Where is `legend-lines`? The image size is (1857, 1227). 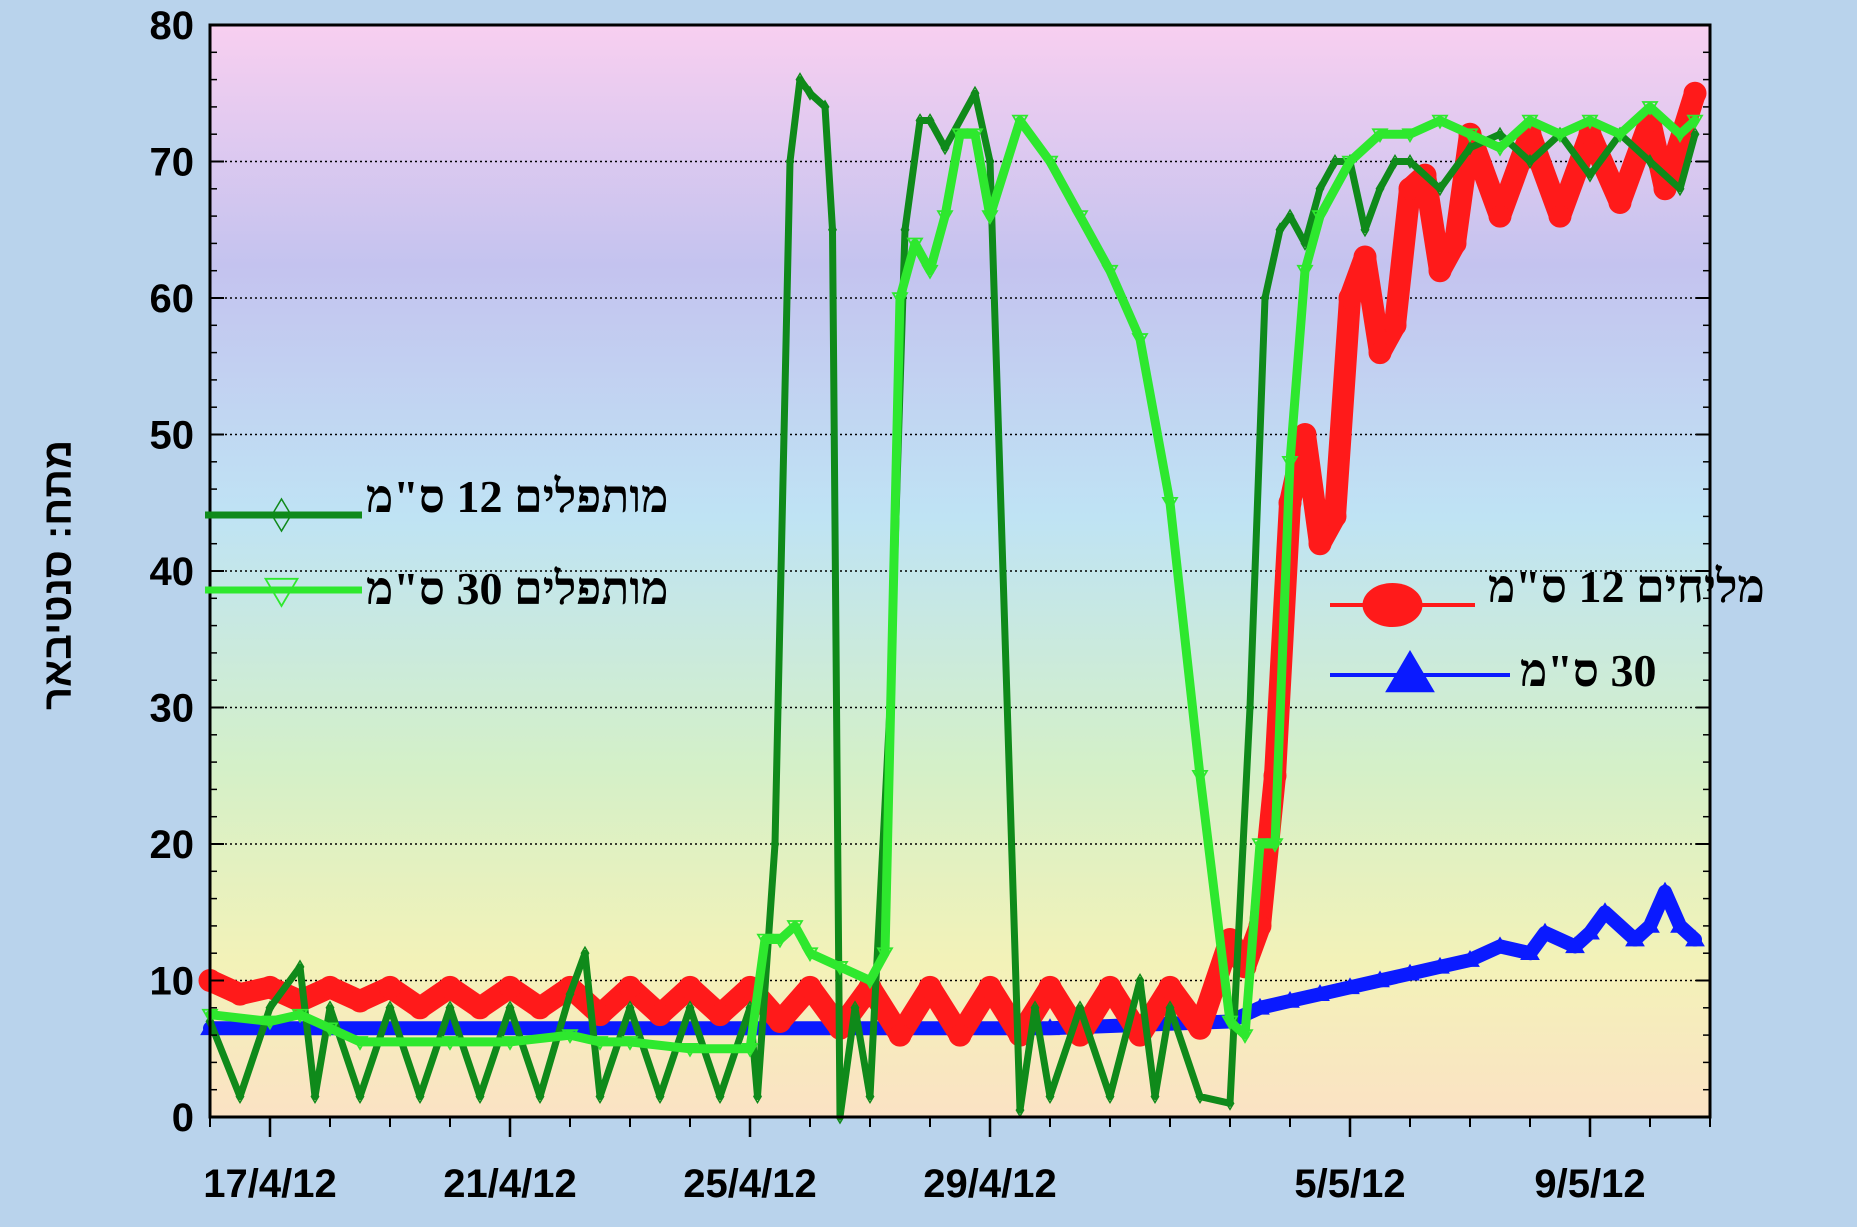
legend-lines is located at coordinates (857, 595).